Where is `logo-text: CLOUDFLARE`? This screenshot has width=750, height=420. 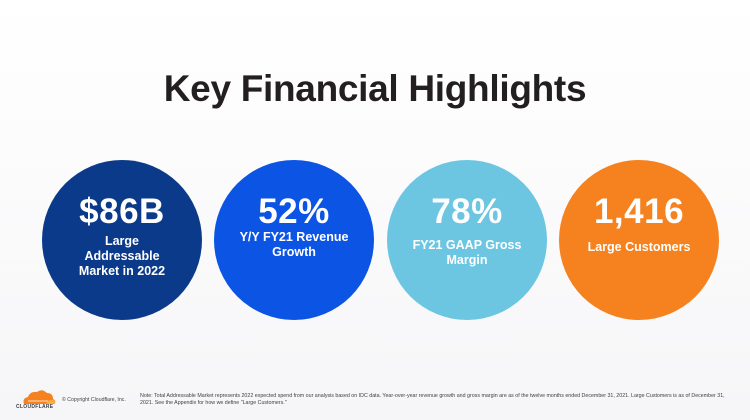 logo-text: CLOUDFLARE is located at coordinates (35, 407).